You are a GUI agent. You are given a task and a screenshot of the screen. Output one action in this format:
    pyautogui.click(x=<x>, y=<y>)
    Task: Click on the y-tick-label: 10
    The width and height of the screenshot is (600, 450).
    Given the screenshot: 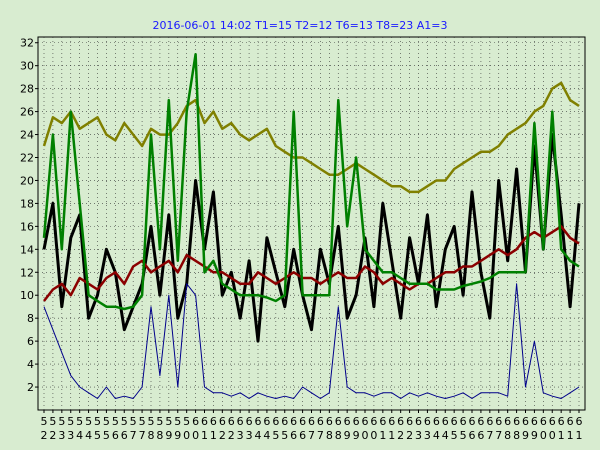 What is the action you would take?
    pyautogui.click(x=27, y=295)
    